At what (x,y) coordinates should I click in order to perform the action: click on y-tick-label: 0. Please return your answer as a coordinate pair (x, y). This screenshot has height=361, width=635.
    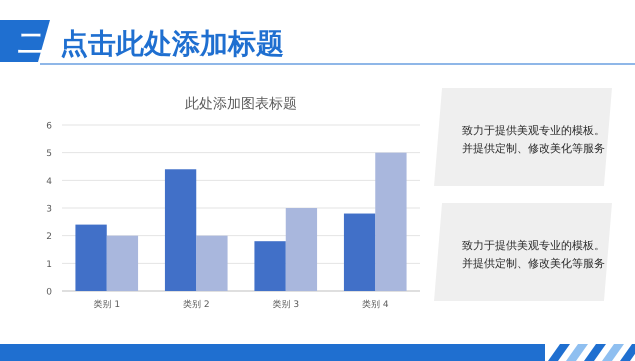
    Looking at the image, I should click on (49, 293).